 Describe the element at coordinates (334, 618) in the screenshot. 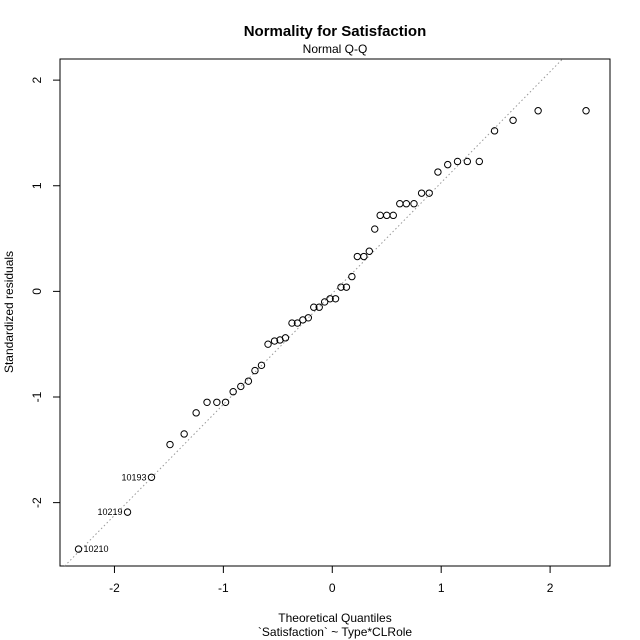

I see `x-axis-label: Theoretical Quantiles` at that location.